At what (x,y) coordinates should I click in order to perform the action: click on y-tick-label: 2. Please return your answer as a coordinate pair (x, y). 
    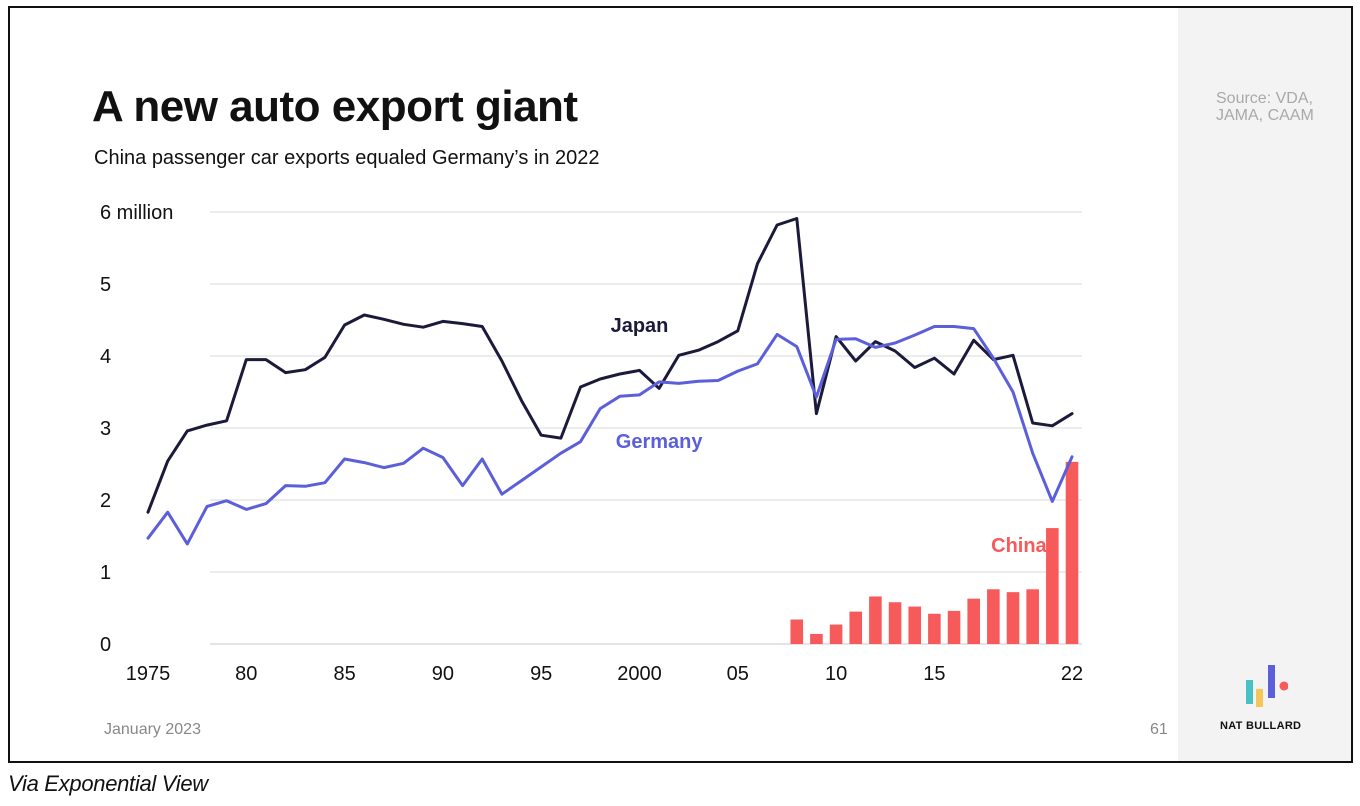
    Looking at the image, I should click on (105, 501).